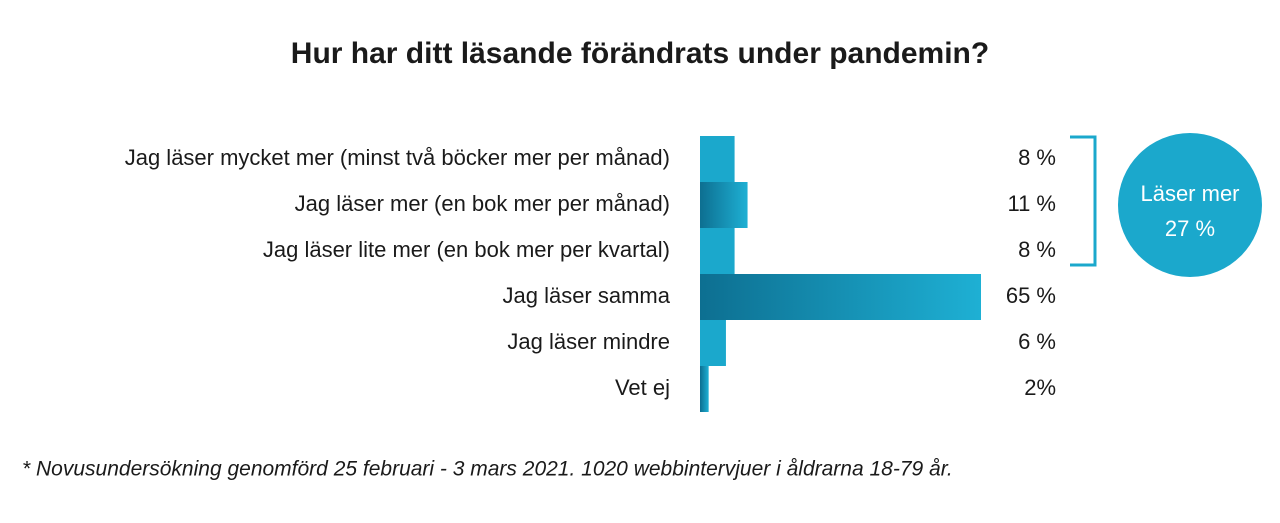 The image size is (1280, 523). Describe the element at coordinates (1040, 387) in the screenshot. I see `value-label: 2%` at that location.